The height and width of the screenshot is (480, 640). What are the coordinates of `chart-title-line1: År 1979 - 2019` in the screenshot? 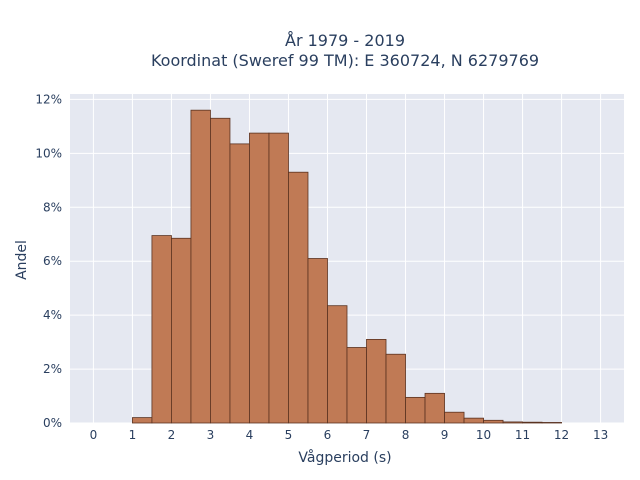 It's located at (345, 40).